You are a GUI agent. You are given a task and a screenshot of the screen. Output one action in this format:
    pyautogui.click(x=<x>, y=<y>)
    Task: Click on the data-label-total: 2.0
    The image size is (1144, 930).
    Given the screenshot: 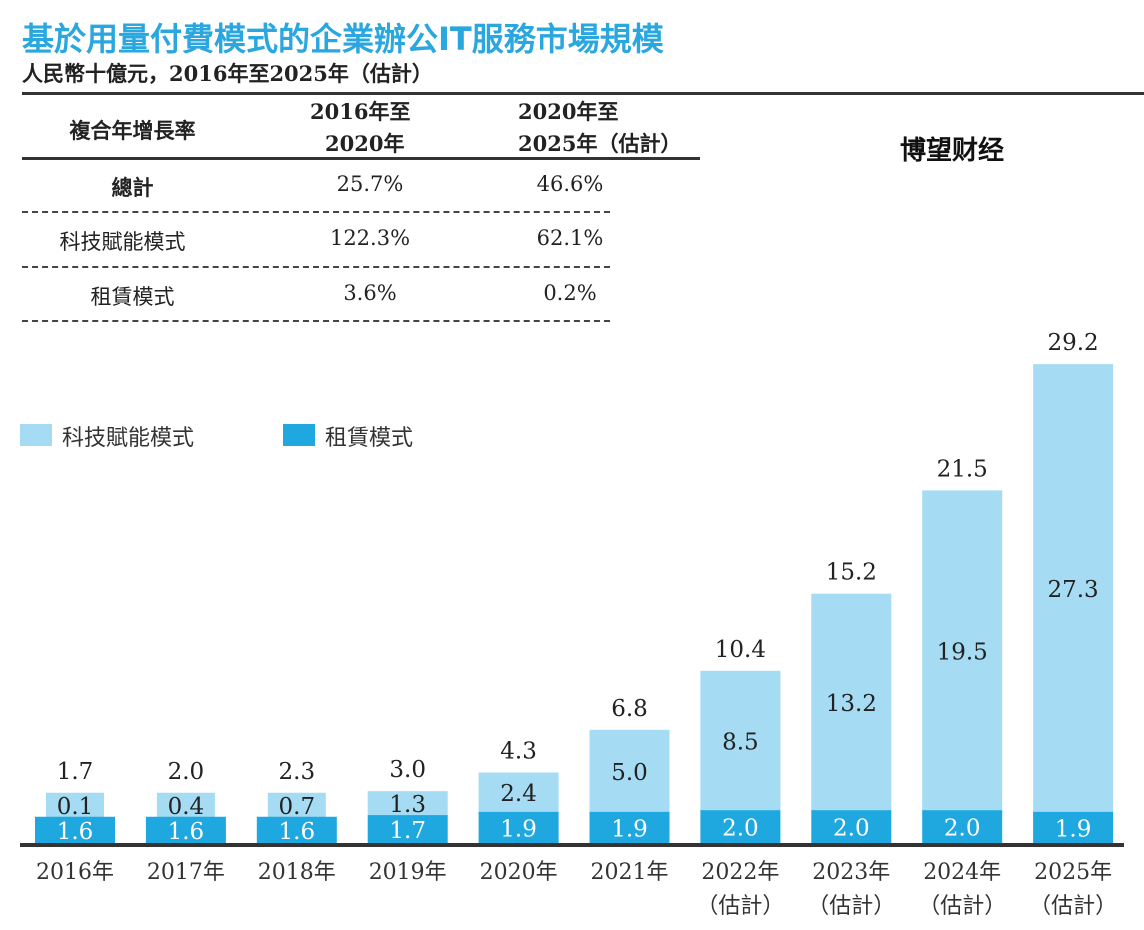 What is the action you would take?
    pyautogui.click(x=186, y=772)
    